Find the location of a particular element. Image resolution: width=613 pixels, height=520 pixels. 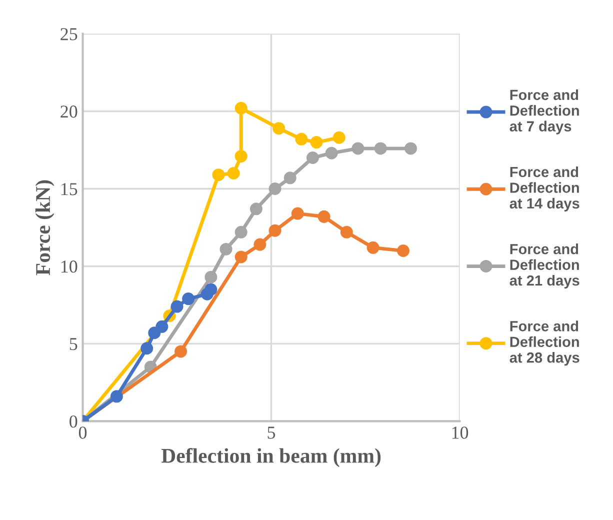

y-tick-label: 10 is located at coordinates (69, 266).